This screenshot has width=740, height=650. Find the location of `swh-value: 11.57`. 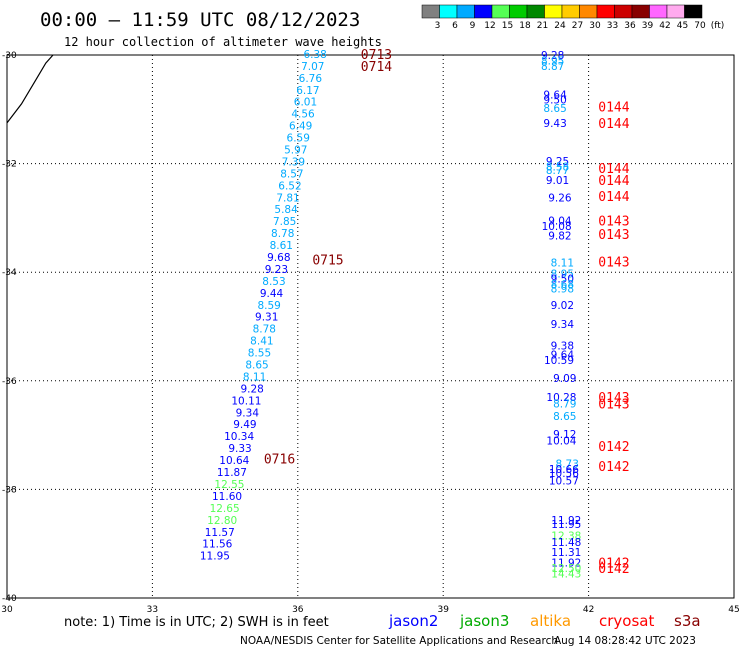

swh-value: 11.57 is located at coordinates (220, 533).